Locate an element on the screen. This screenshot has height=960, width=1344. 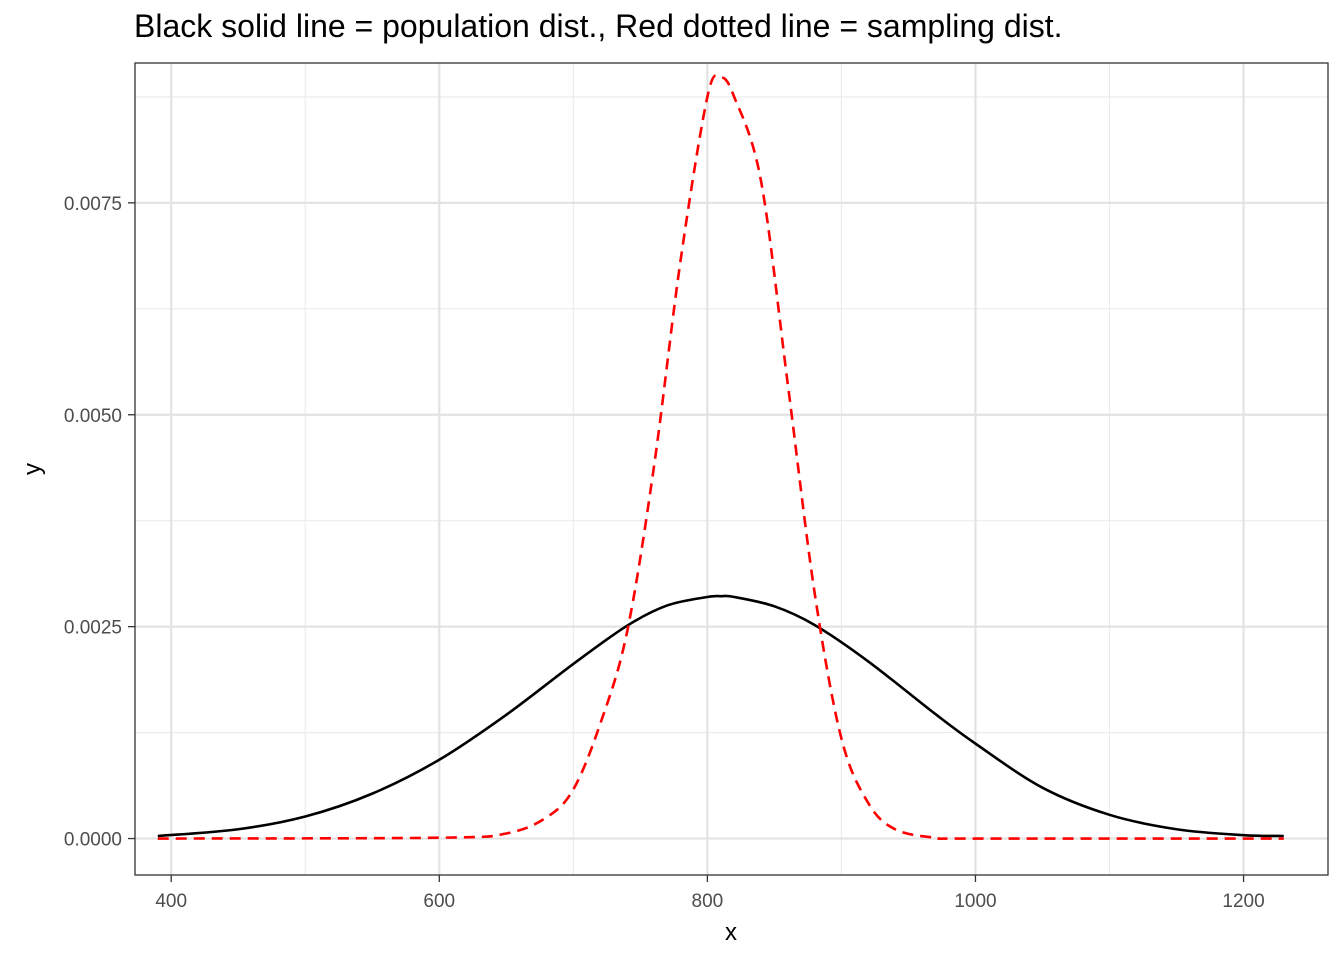
y-tick-label-1: 0.0025 is located at coordinates (93, 628).